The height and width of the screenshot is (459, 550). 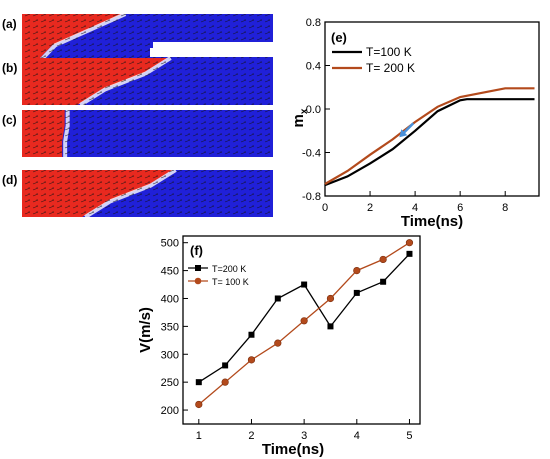 What do you see at coordinates (145, 330) in the screenshot?
I see `chart-f-y-axis-label: V(m/s)` at bounding box center [145, 330].